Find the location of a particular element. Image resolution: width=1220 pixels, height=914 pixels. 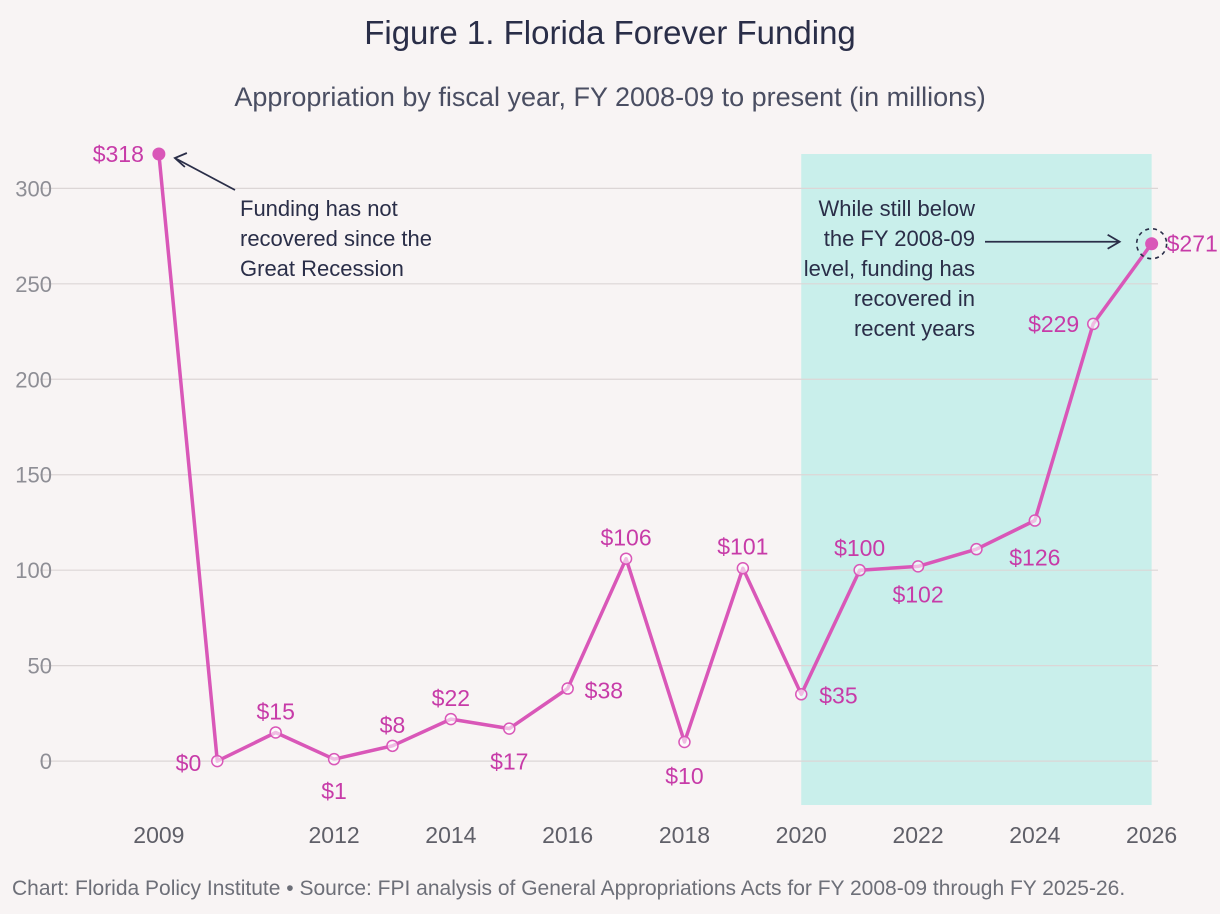

x-tick-label: 2009 is located at coordinates (158, 835).